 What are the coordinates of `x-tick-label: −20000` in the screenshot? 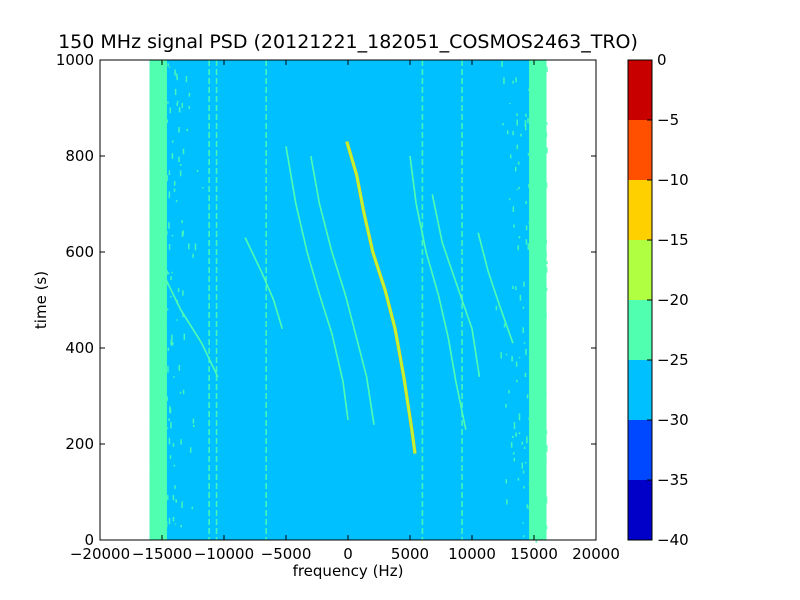 It's located at (100, 554).